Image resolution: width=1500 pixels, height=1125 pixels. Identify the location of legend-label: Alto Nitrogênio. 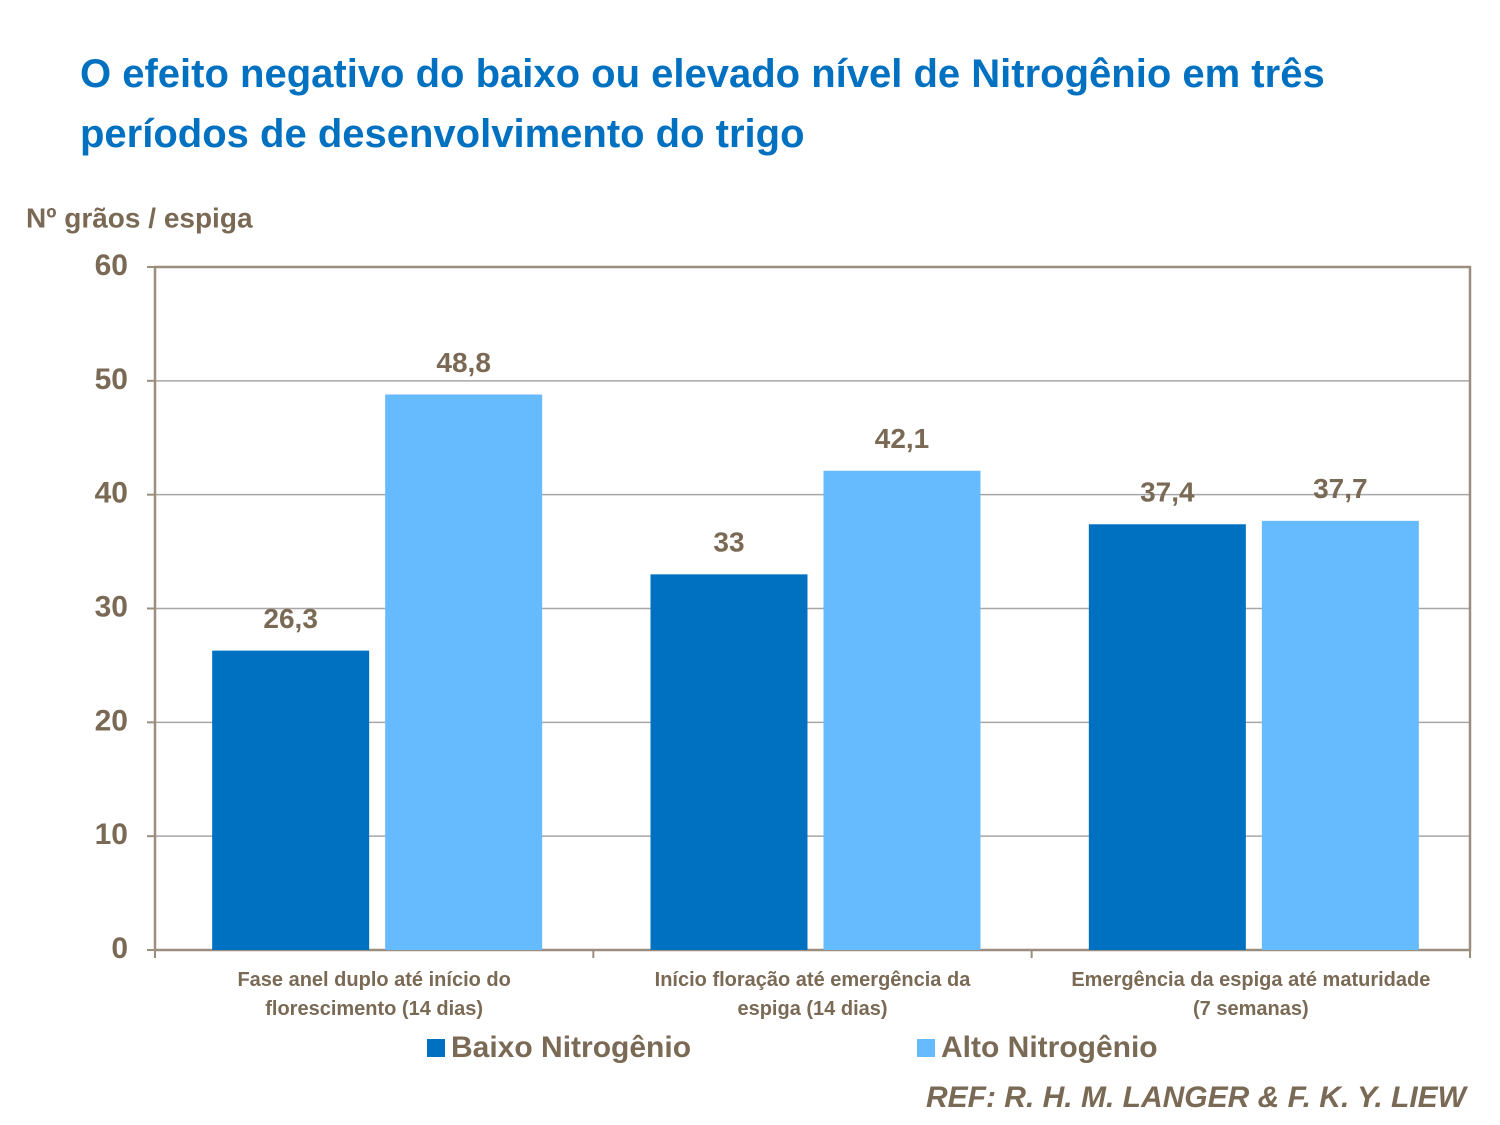
(1049, 1047).